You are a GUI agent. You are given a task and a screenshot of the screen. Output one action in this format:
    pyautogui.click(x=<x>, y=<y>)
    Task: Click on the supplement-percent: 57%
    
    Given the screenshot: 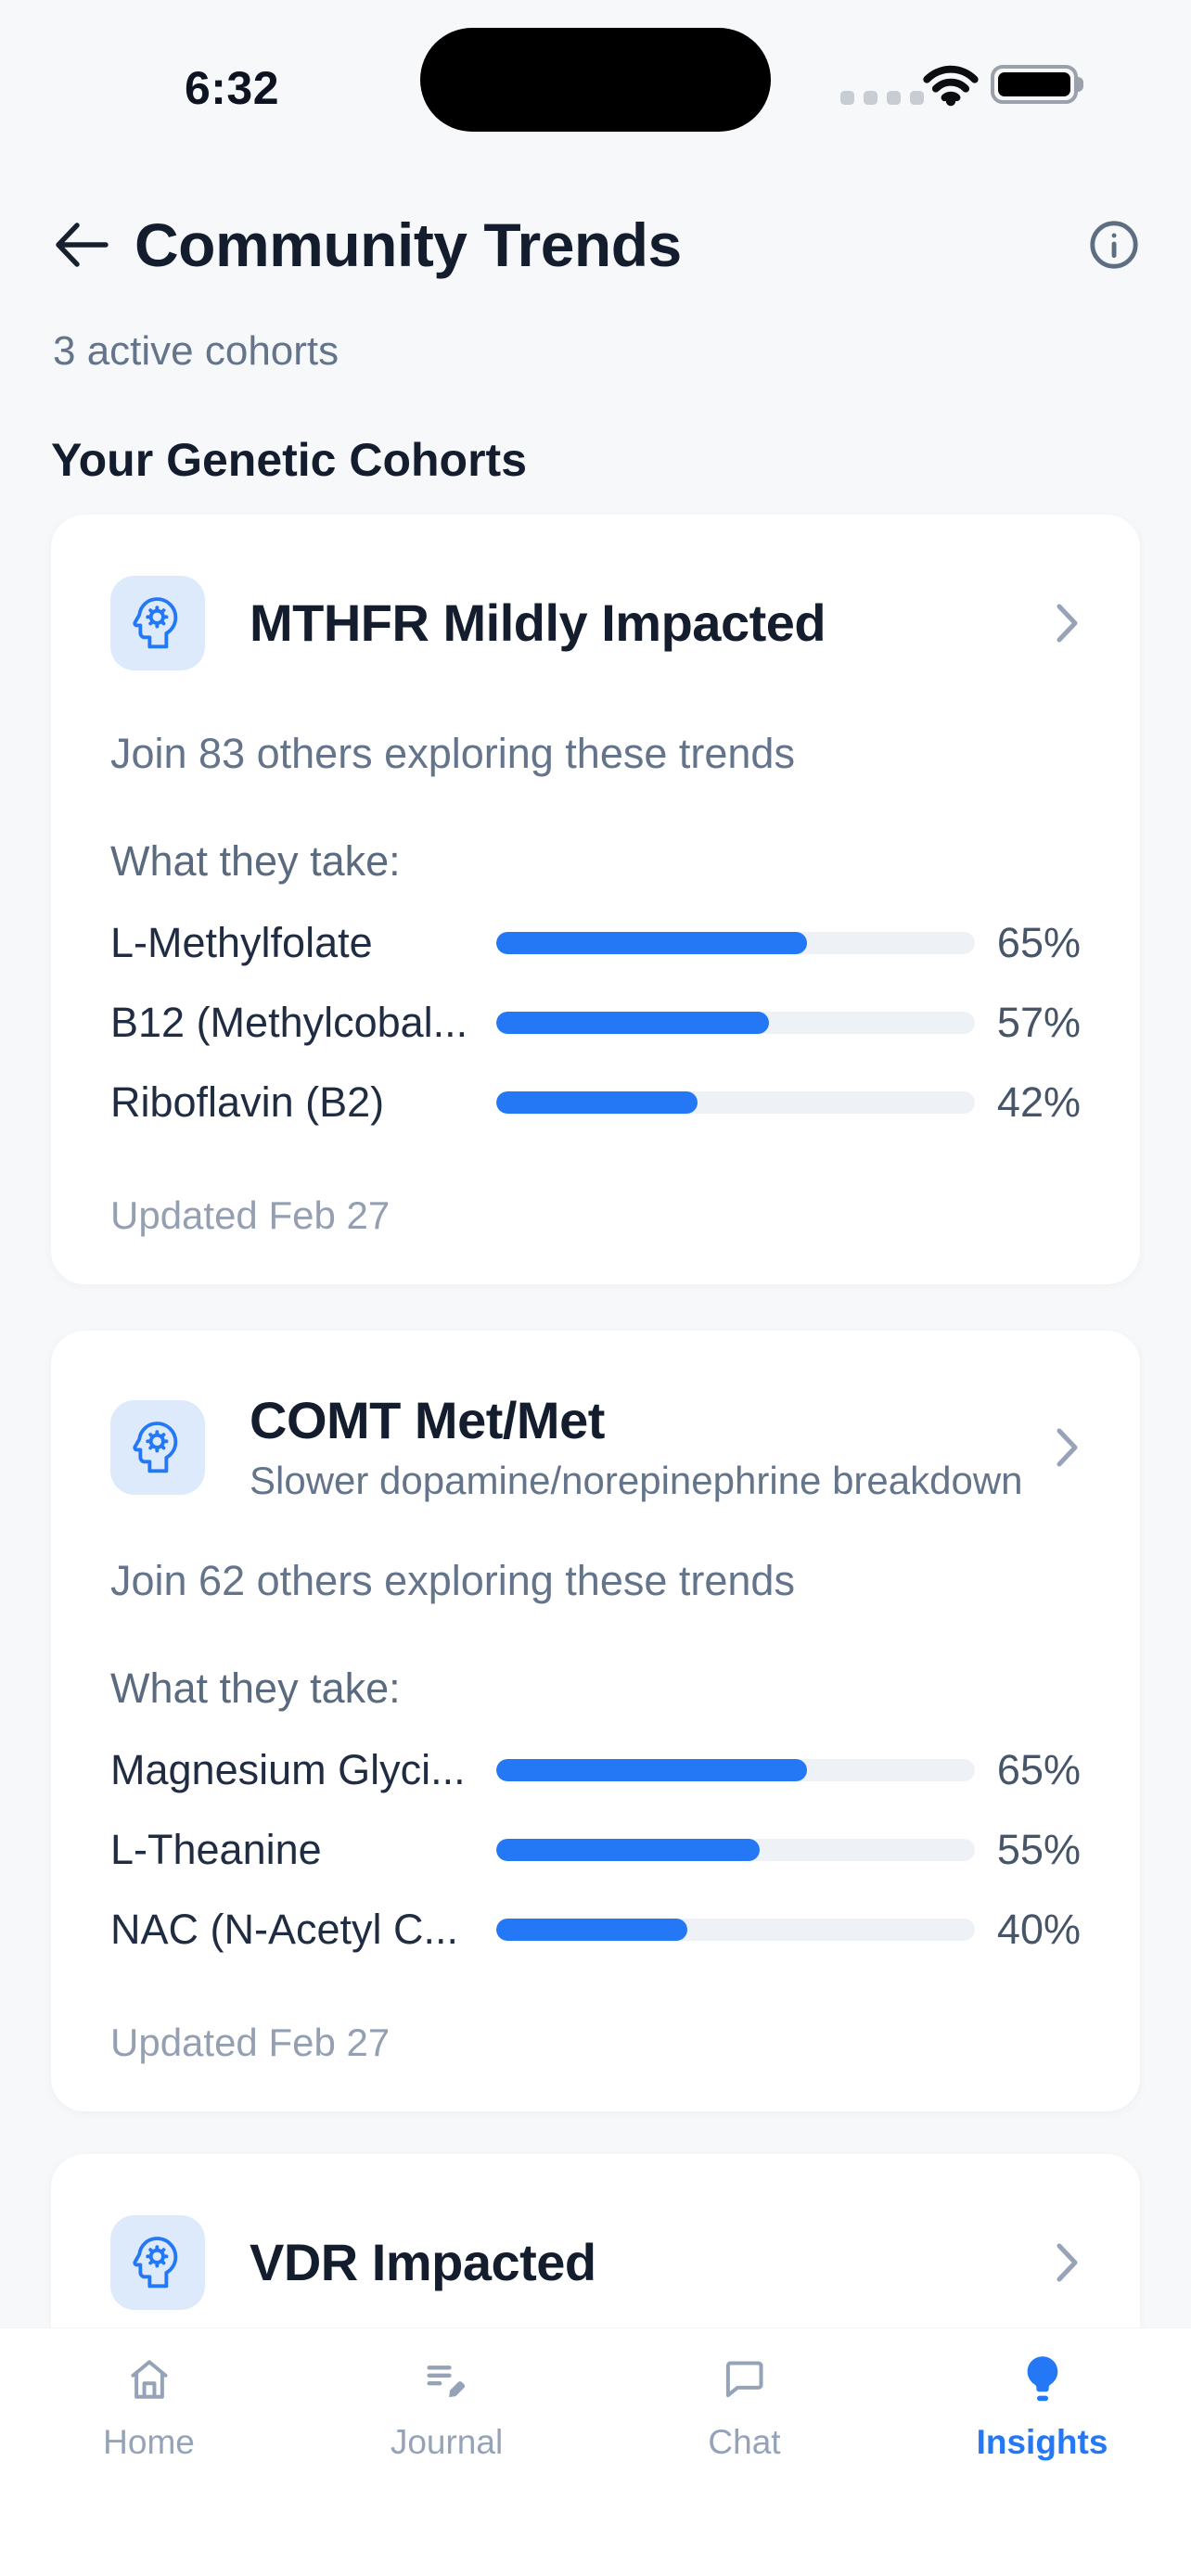 What is the action you would take?
    pyautogui.click(x=1038, y=1023)
    